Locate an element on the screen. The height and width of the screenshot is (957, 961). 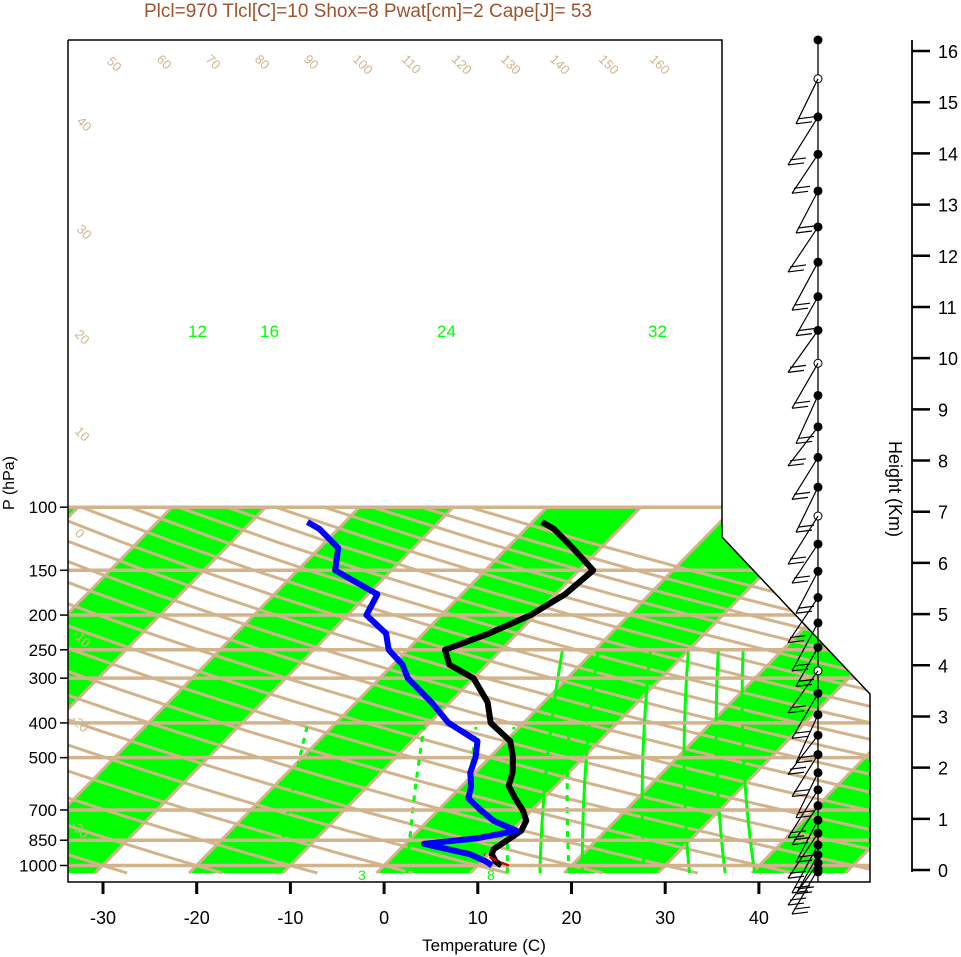
pressure-axis: 100 150 200 250 300 400 500 700 850 1000 is located at coordinates (43, 687).